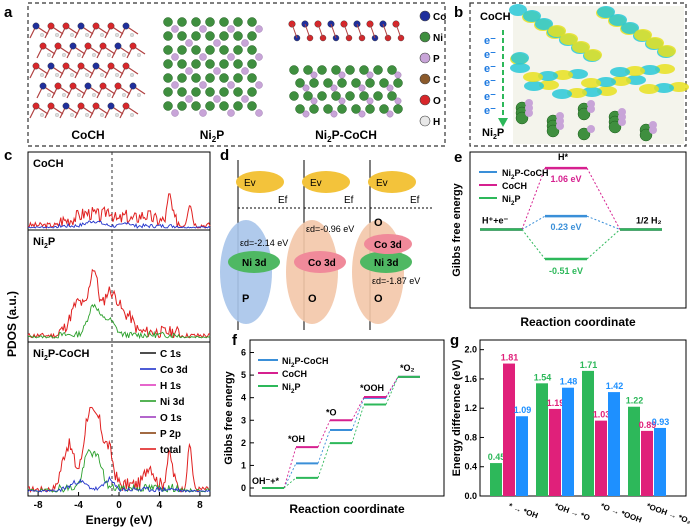 Image resolution: width=692 pixels, height=529 pixels. I want to click on pdos-x-tick-label: 8, so click(200, 505).